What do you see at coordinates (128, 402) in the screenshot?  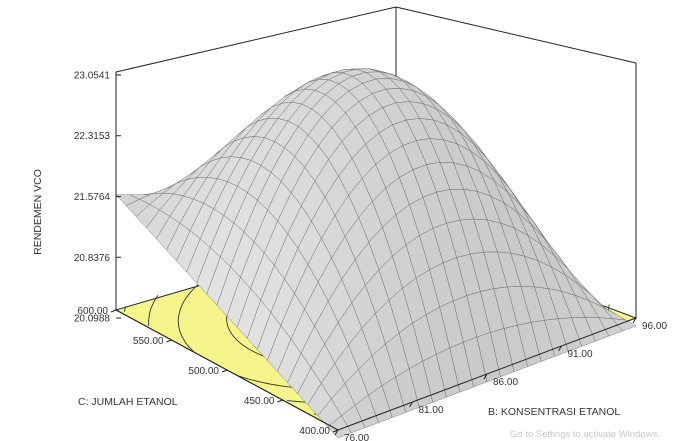 I see `y-axis-title: C: JUMLAH ETANOL` at bounding box center [128, 402].